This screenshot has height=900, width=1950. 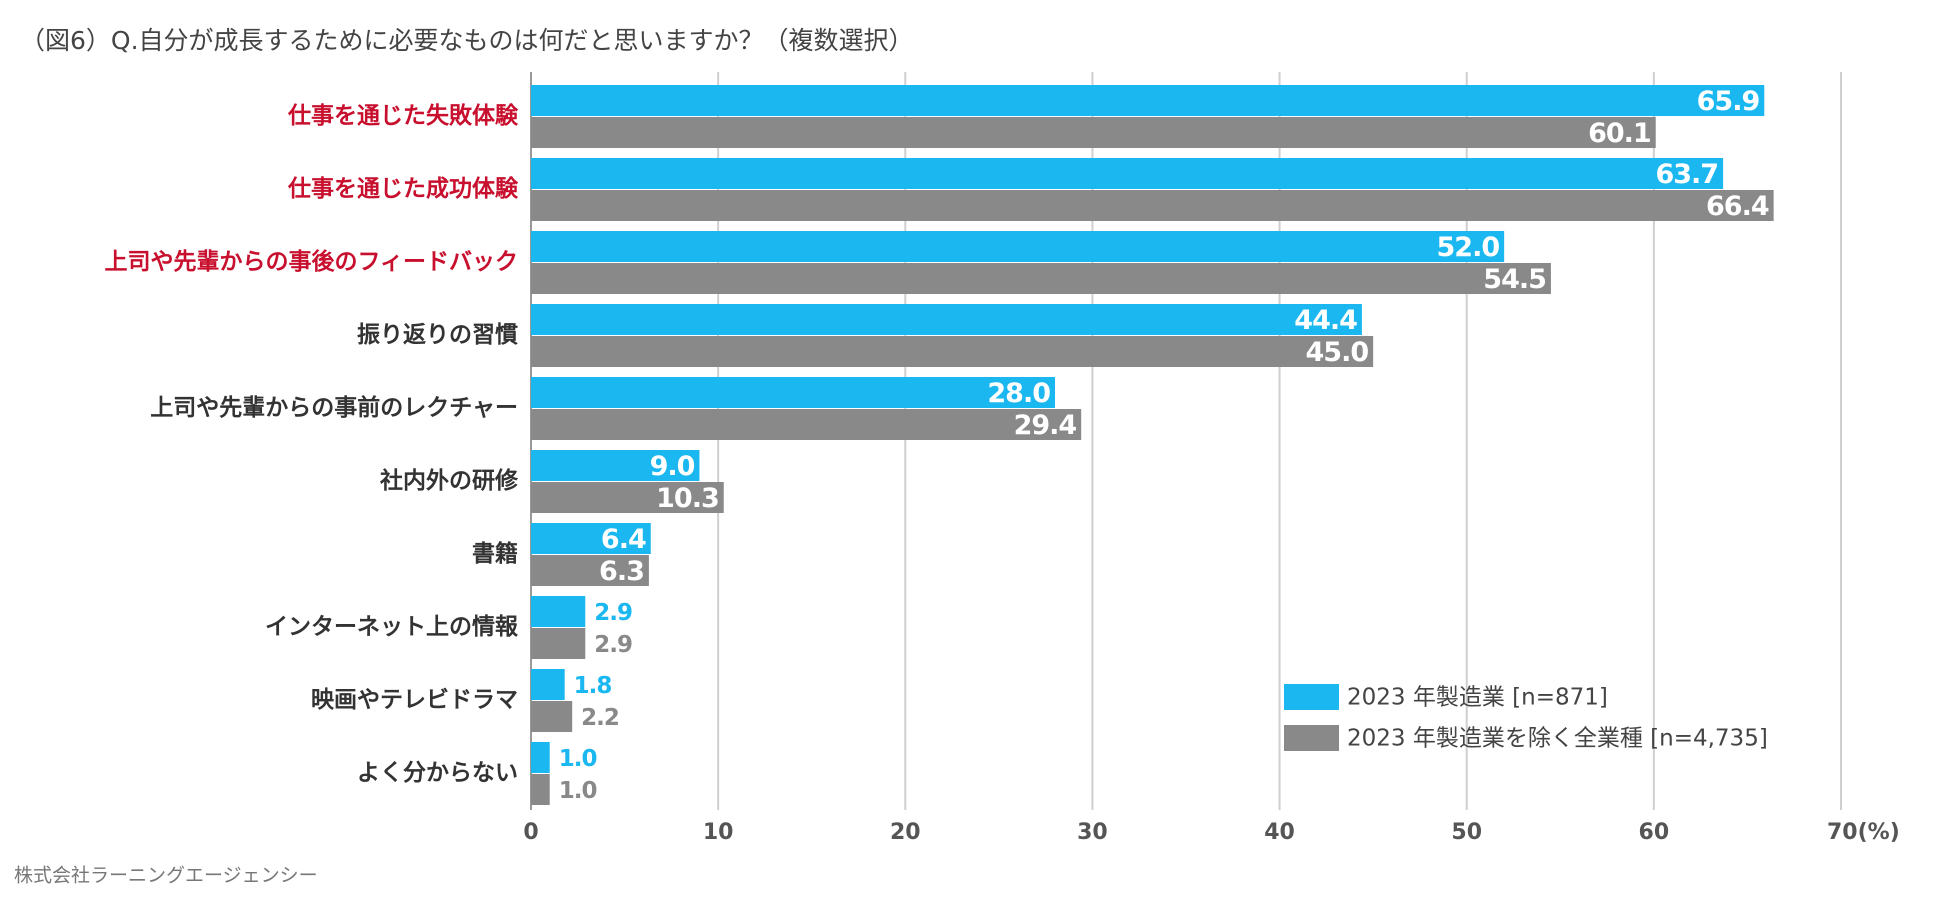 I want to click on value-label: 63.7, so click(x=1686, y=174).